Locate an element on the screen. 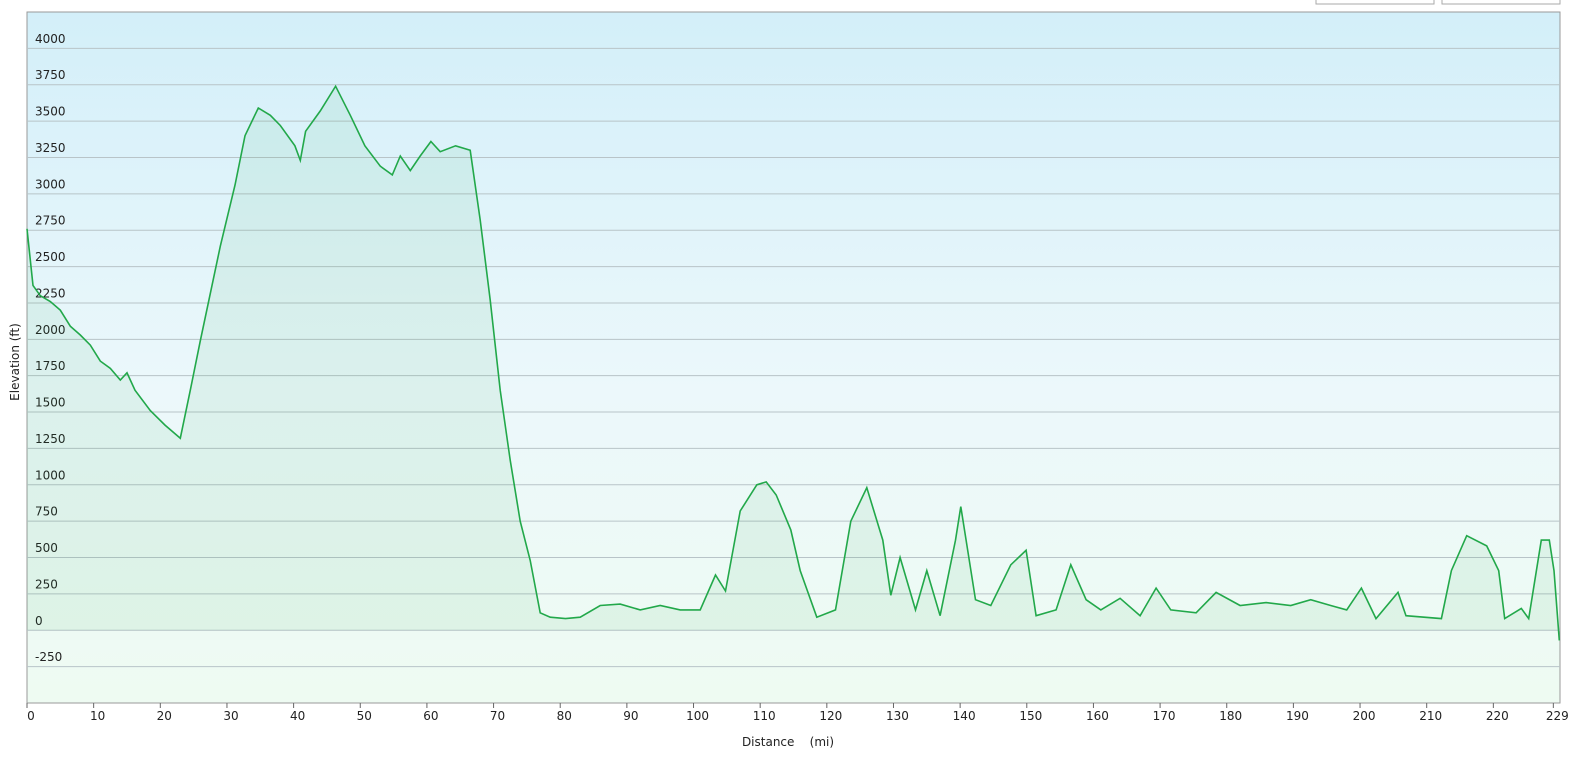 The width and height of the screenshot is (1586, 763). x-tick-label: 40 is located at coordinates (297, 716).